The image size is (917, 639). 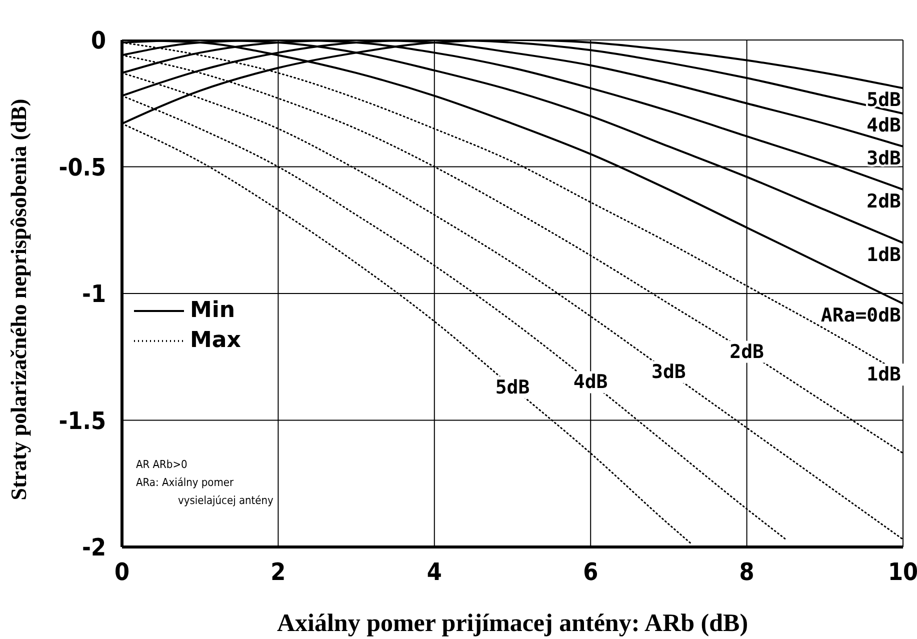 I want to click on x-tick-label: 10, so click(x=902, y=572).